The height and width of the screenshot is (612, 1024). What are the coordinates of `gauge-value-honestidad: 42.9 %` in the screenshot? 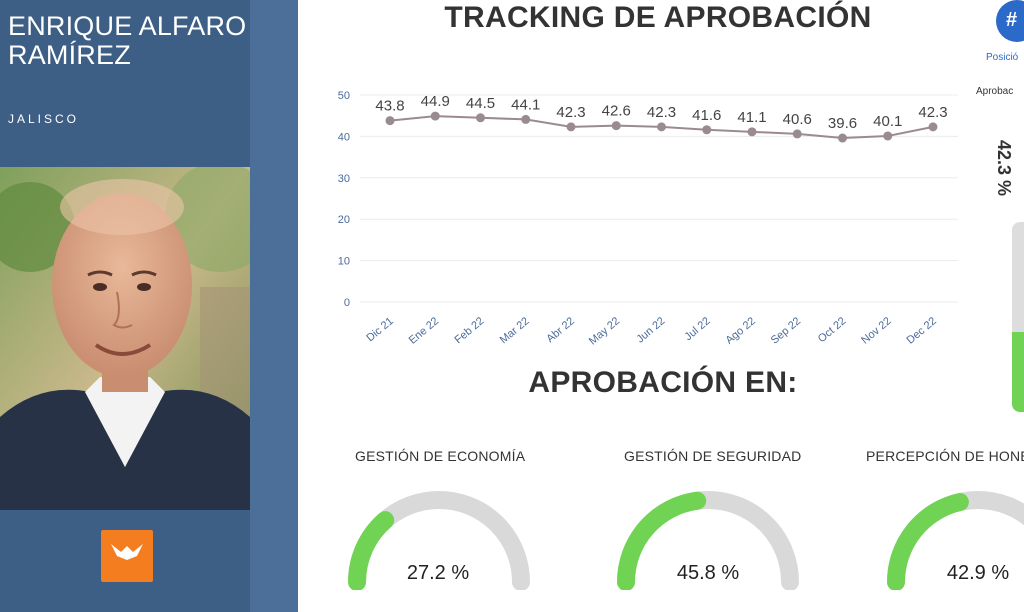 It's located at (978, 573).